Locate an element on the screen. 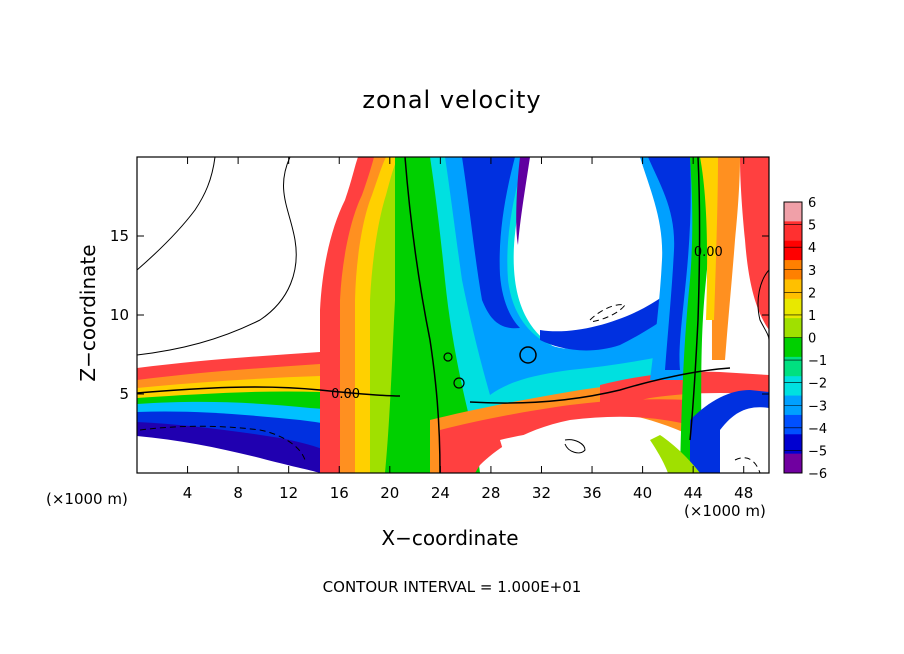  x-tick-label: 8 is located at coordinates (238, 493).